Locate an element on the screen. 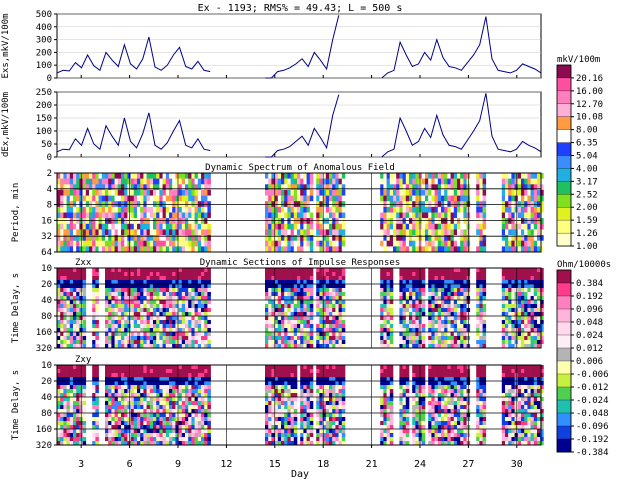 Image resolution: width=640 pixels, height=480 pixels. ex-y-axis-label: Exs,mkV/100m is located at coordinates (6, 45).